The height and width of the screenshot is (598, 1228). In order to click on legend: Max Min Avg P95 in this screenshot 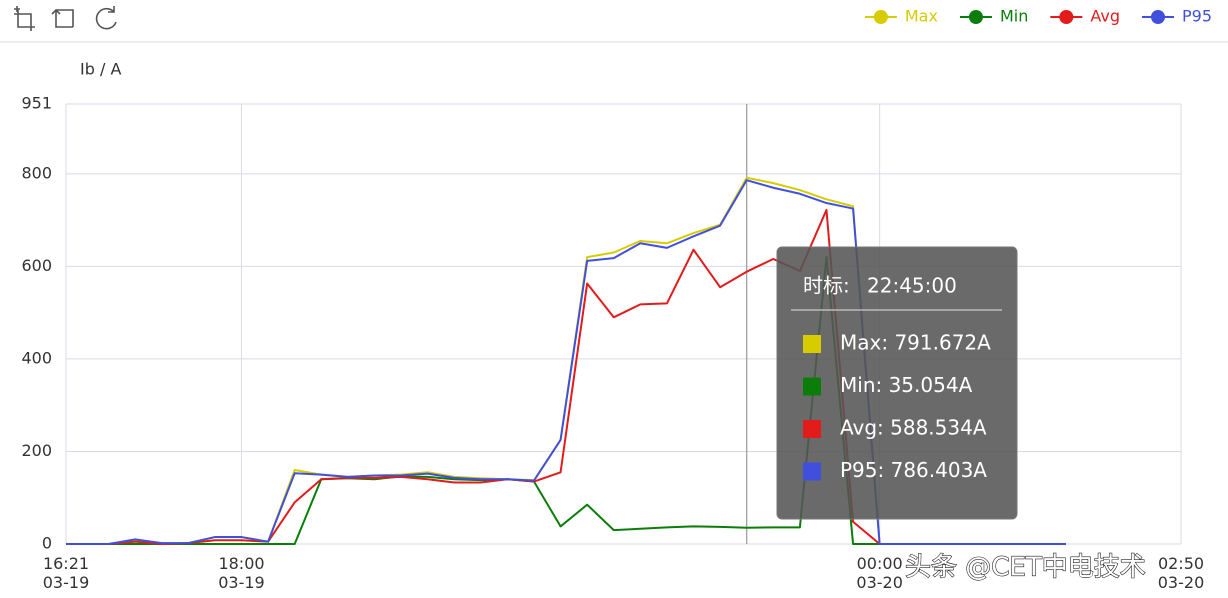, I will do `click(1038, 16)`.